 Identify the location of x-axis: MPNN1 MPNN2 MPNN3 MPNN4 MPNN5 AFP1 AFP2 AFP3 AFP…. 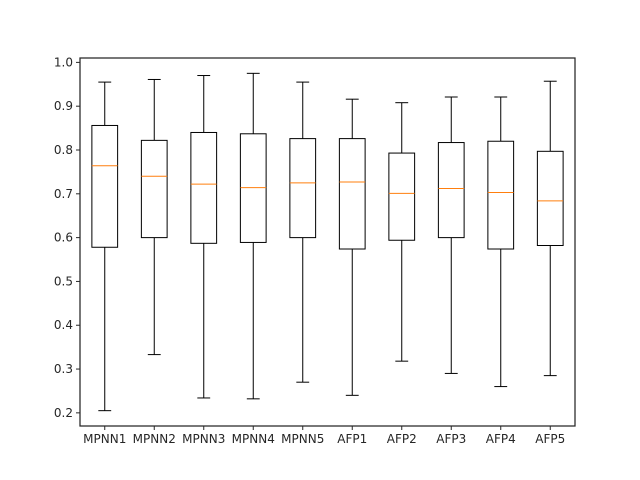
(324, 436).